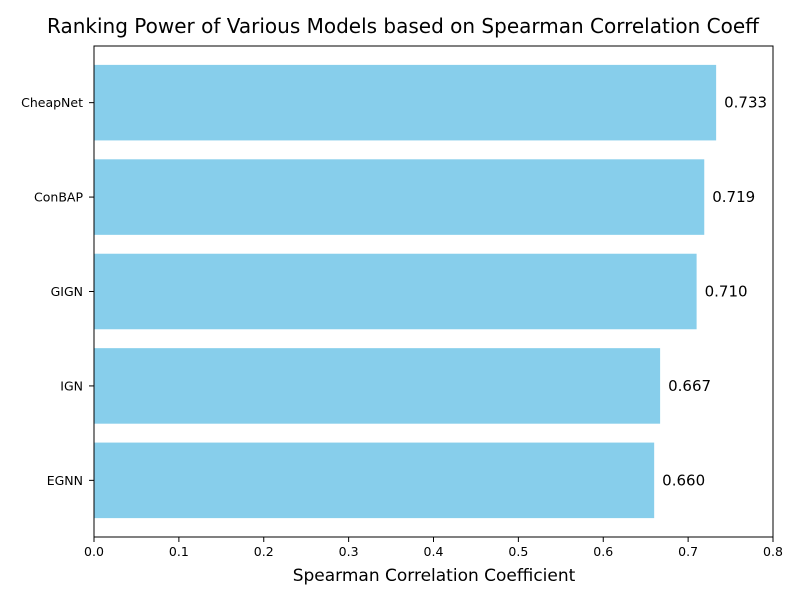 This screenshot has width=800, height=600. What do you see at coordinates (71, 385) in the screenshot?
I see `y-tick-label: IGN` at bounding box center [71, 385].